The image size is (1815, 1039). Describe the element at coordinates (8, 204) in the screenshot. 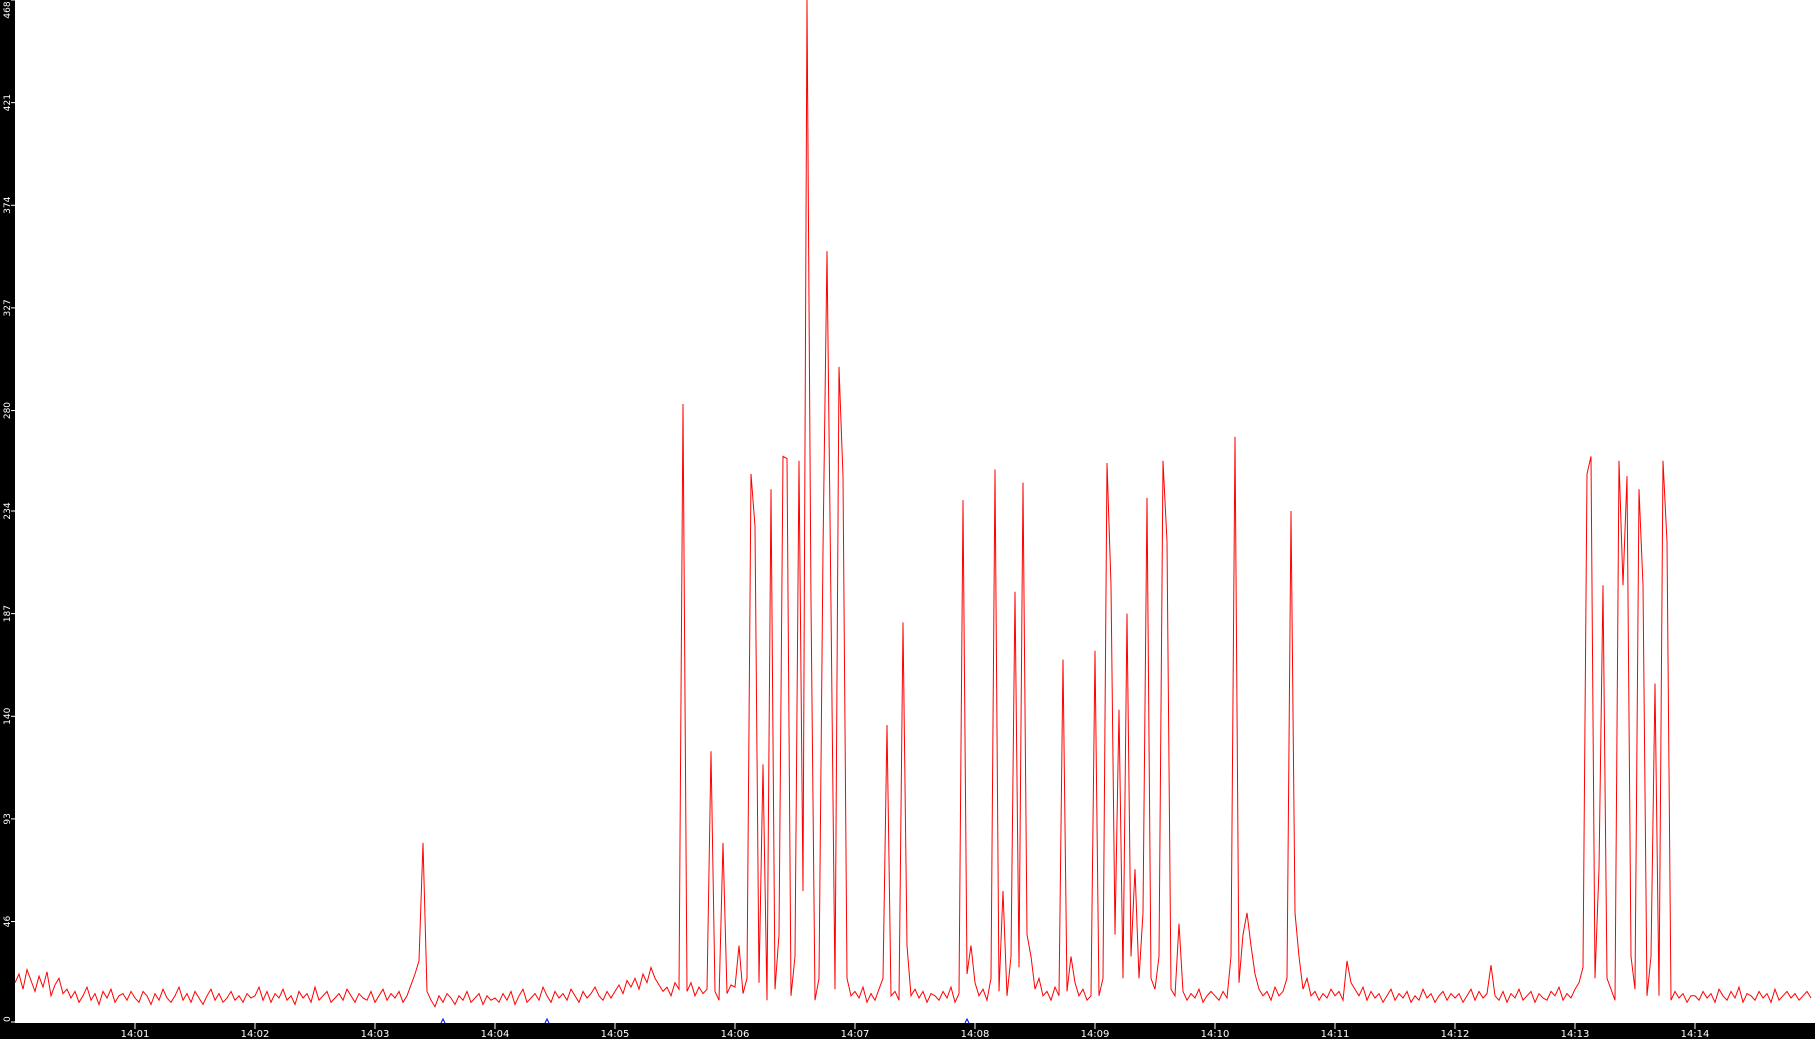

I see `y-tick-label: 374` at that location.